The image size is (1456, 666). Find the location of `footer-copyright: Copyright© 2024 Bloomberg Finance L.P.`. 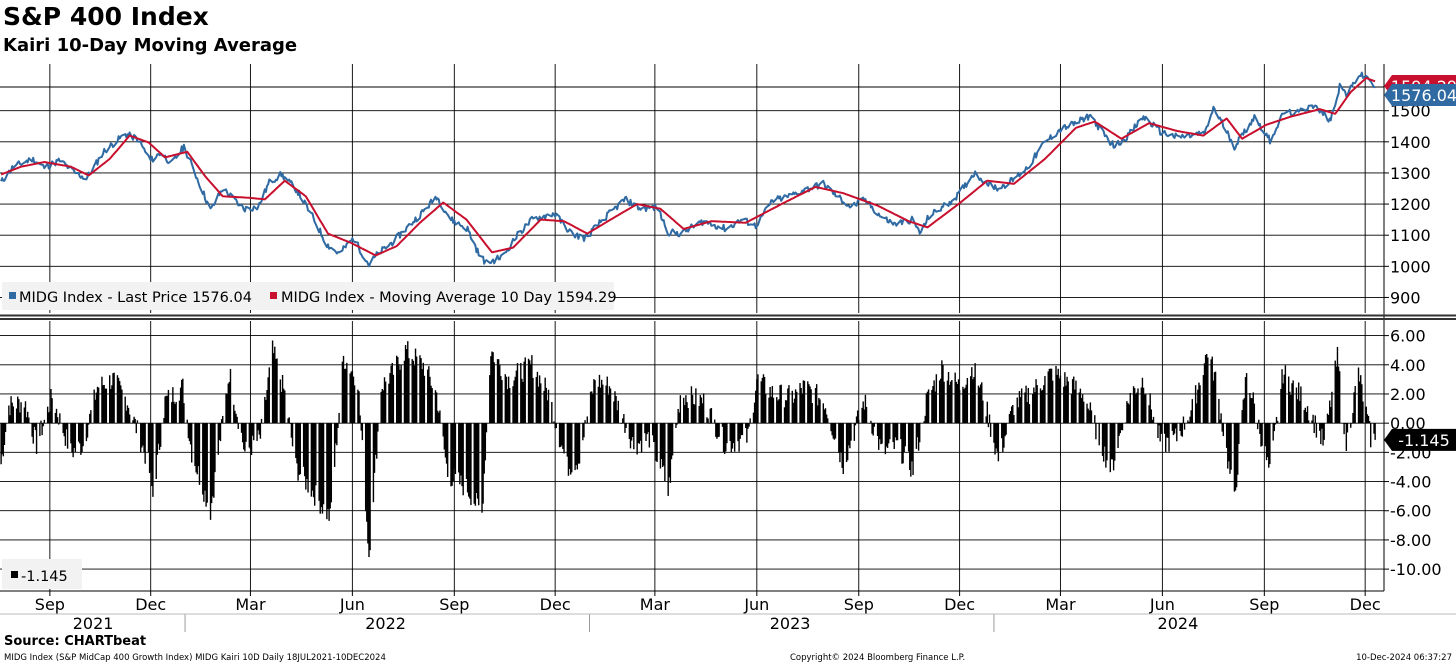

footer-copyright: Copyright© 2024 Bloomberg Finance L.P. is located at coordinates (878, 658).